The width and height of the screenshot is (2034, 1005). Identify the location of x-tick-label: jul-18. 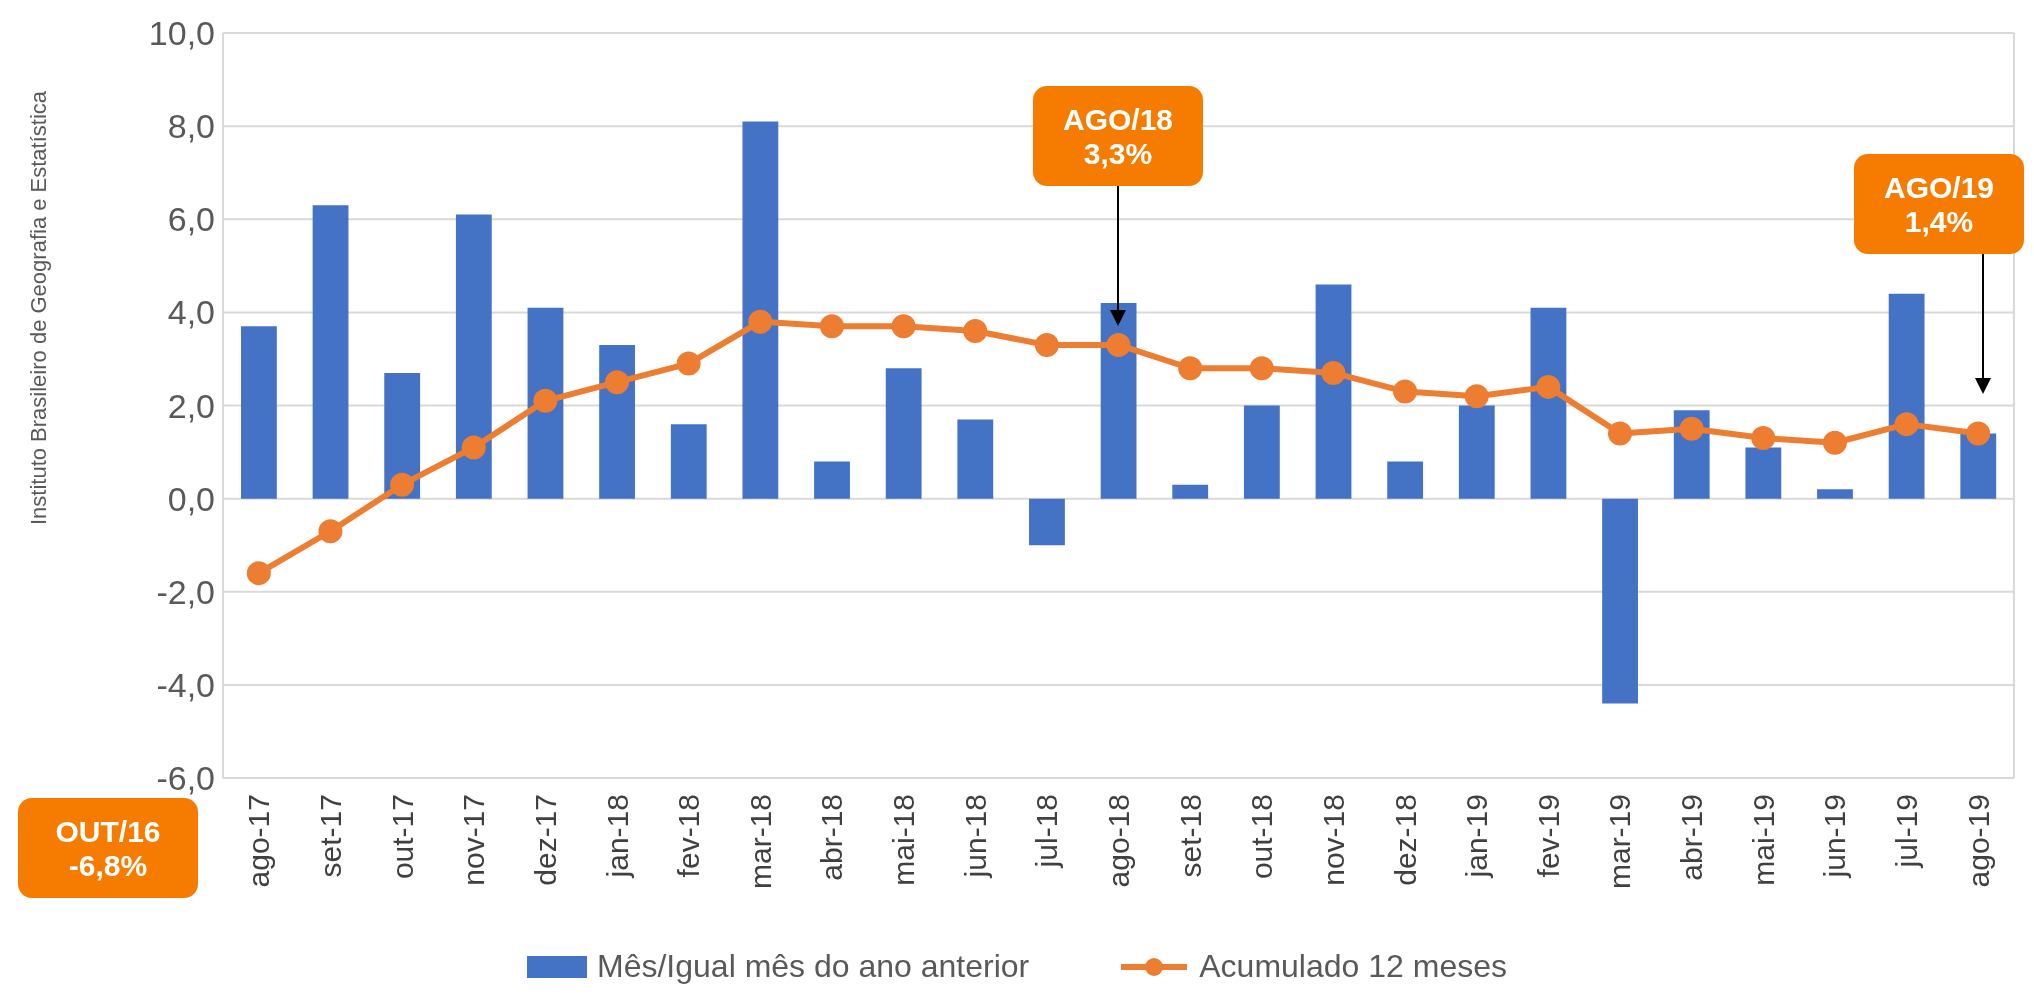
(1047, 831).